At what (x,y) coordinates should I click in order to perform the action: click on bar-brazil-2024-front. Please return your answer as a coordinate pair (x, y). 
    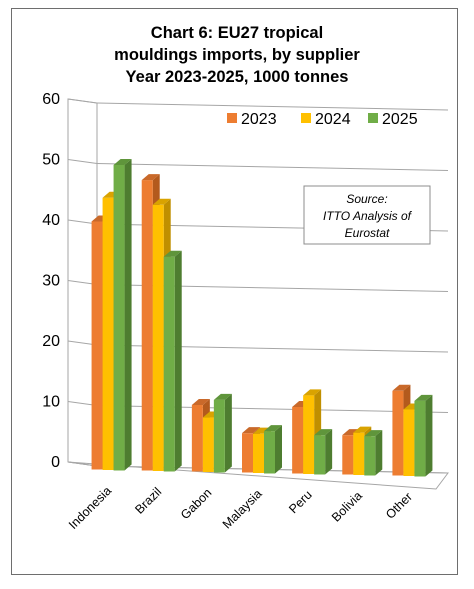
    Looking at the image, I should click on (158, 338).